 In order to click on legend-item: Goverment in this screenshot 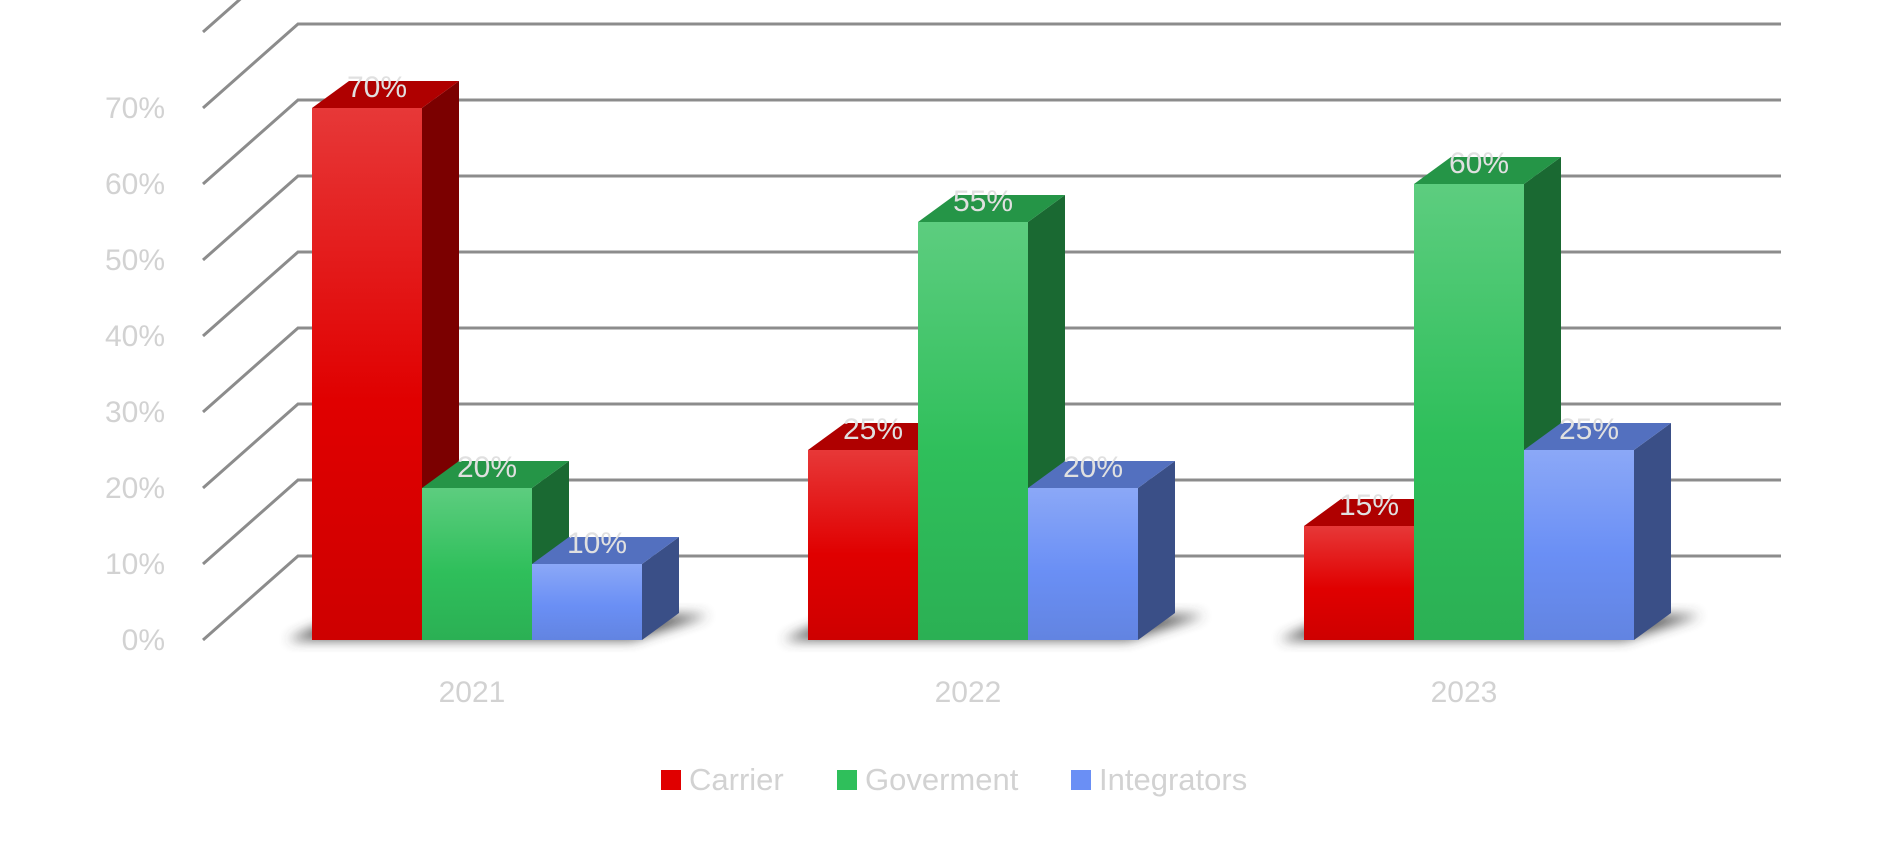, I will do `click(928, 779)`.